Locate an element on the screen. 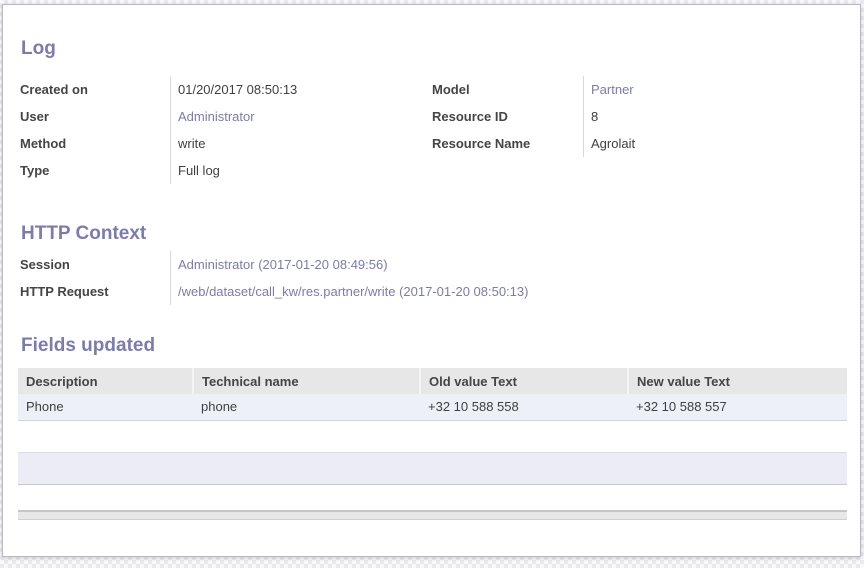  field-value-method: write is located at coordinates (295, 143).